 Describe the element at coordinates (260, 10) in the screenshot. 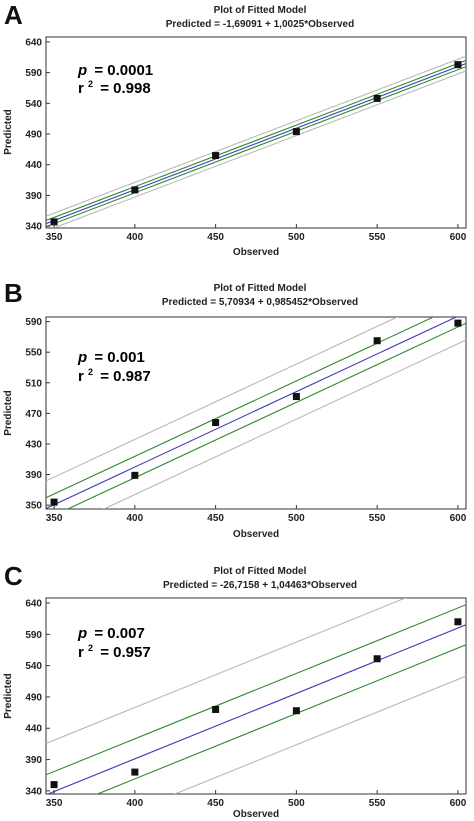

I see `chart-title-a: Plot of Fitted Model` at that location.